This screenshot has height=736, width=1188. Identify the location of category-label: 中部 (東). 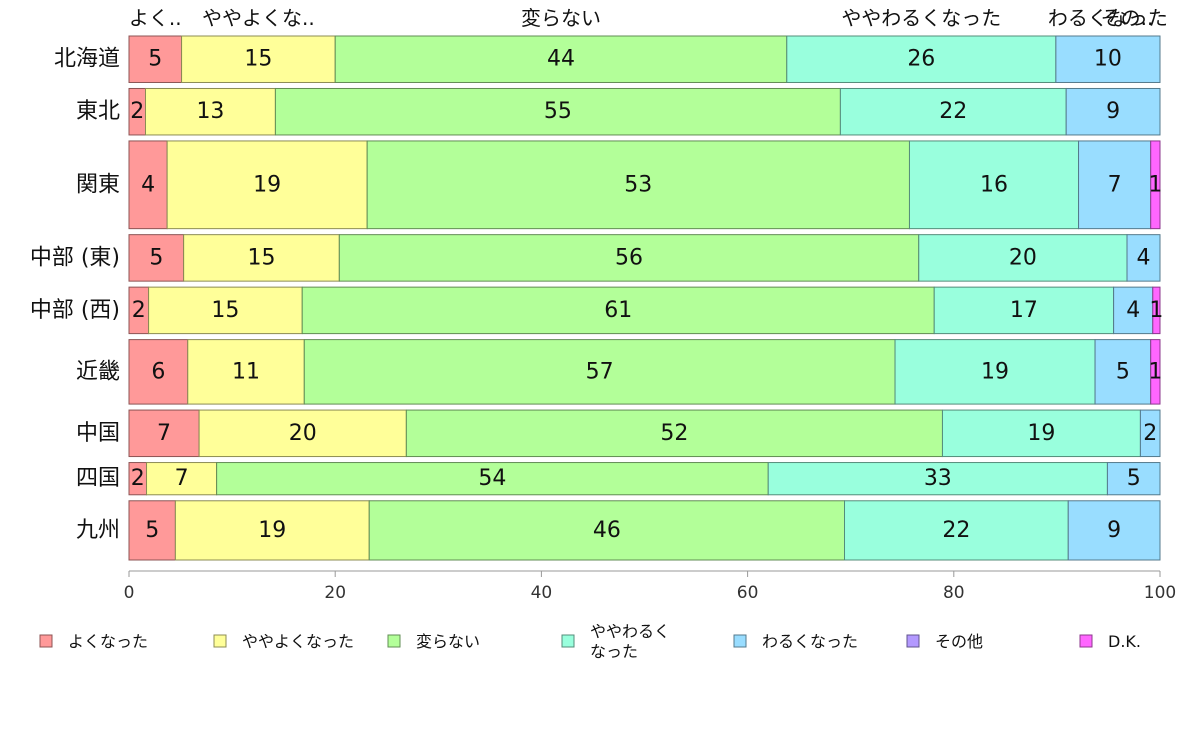
(75, 257).